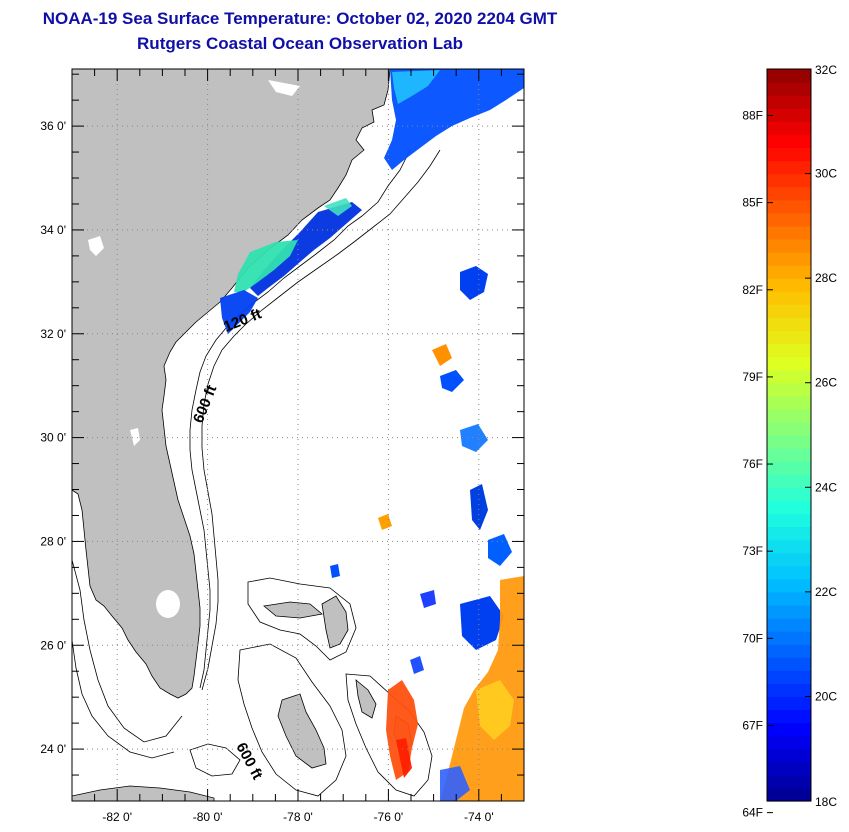 The width and height of the screenshot is (849, 832). I want to click on celsius-tick-label: 22C, so click(826, 592).